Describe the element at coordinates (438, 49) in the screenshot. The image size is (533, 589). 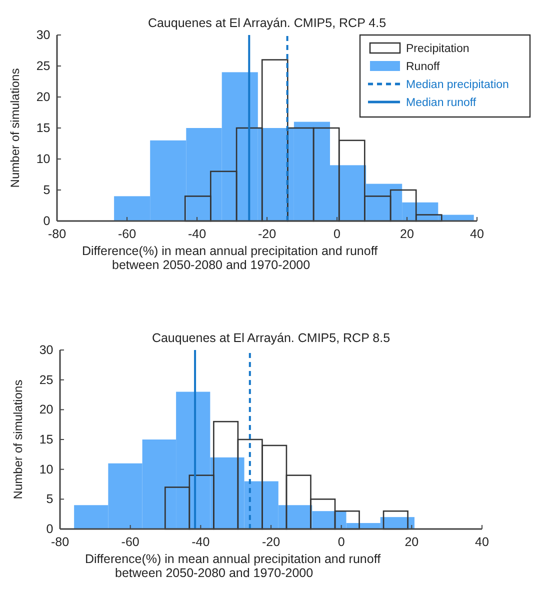
I see `legend-label: Precipitation` at that location.